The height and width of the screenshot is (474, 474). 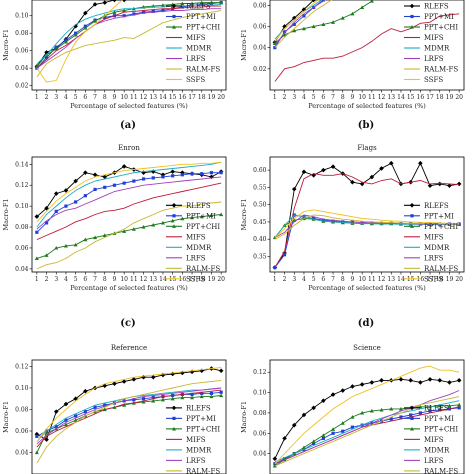 I want to click on x-tick-label: 14, so click(x=163, y=97).